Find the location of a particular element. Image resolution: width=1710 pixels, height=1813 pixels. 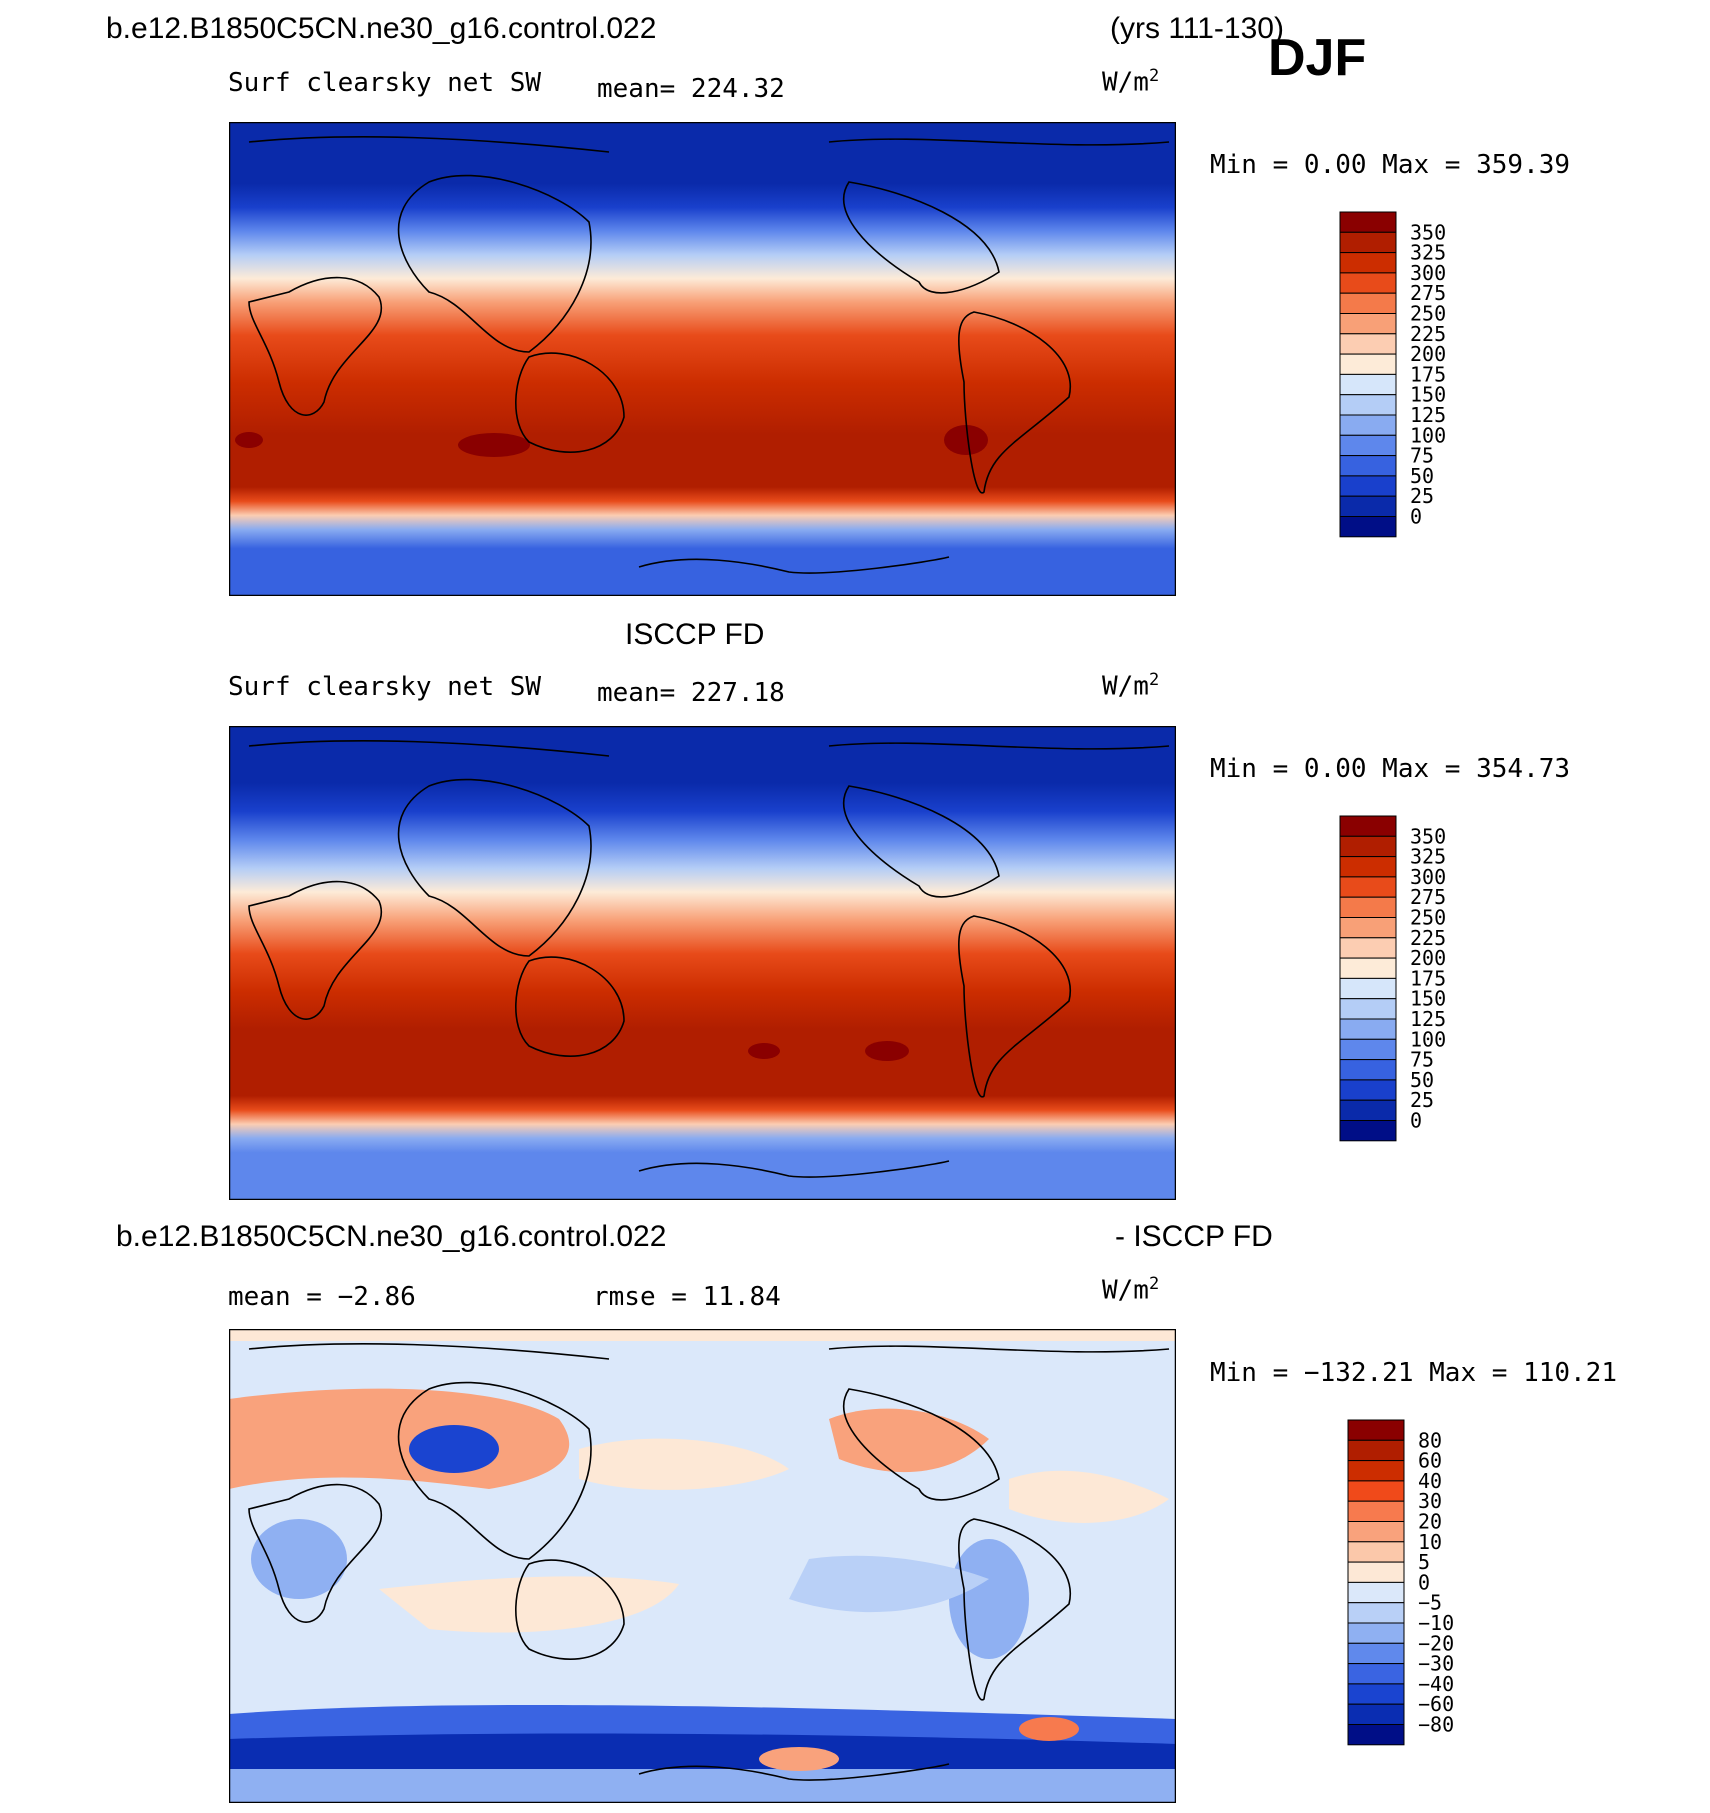

colorbar-label: 325 is located at coordinates (1428, 857).